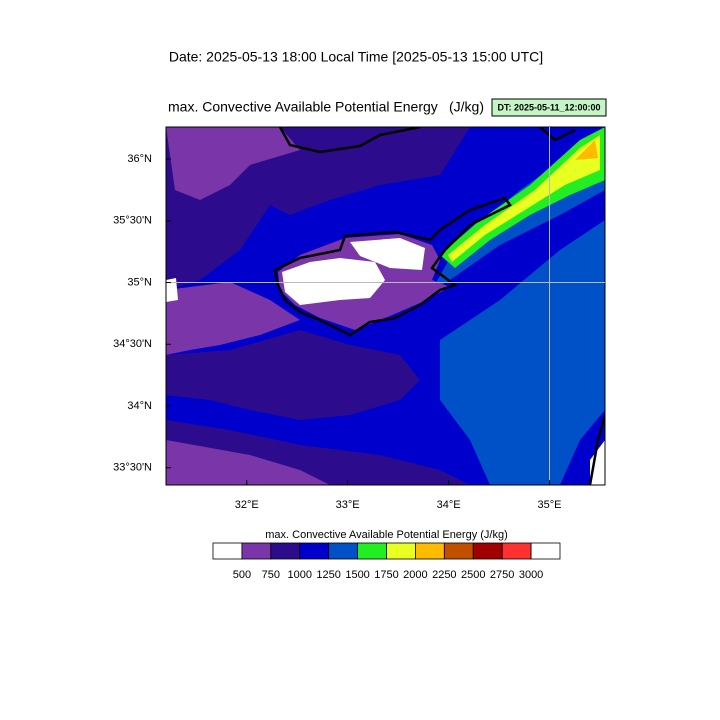  I want to click on plot-units: (J/kg), so click(466, 107).